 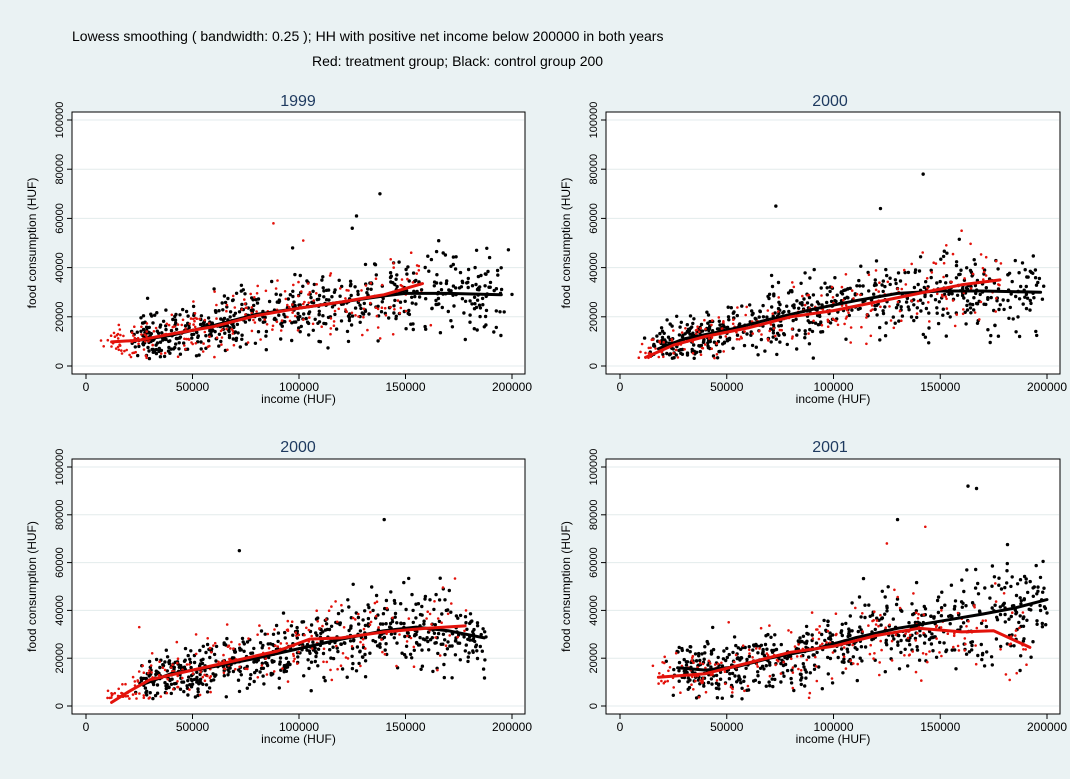 What do you see at coordinates (512, 387) in the screenshot?
I see `x-tick-label: 200000` at bounding box center [512, 387].